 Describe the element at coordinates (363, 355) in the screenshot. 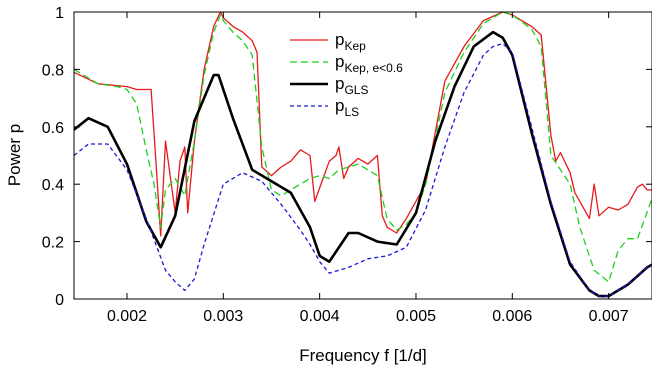

I see `x-axis-label: Frequency f [1/d]` at that location.